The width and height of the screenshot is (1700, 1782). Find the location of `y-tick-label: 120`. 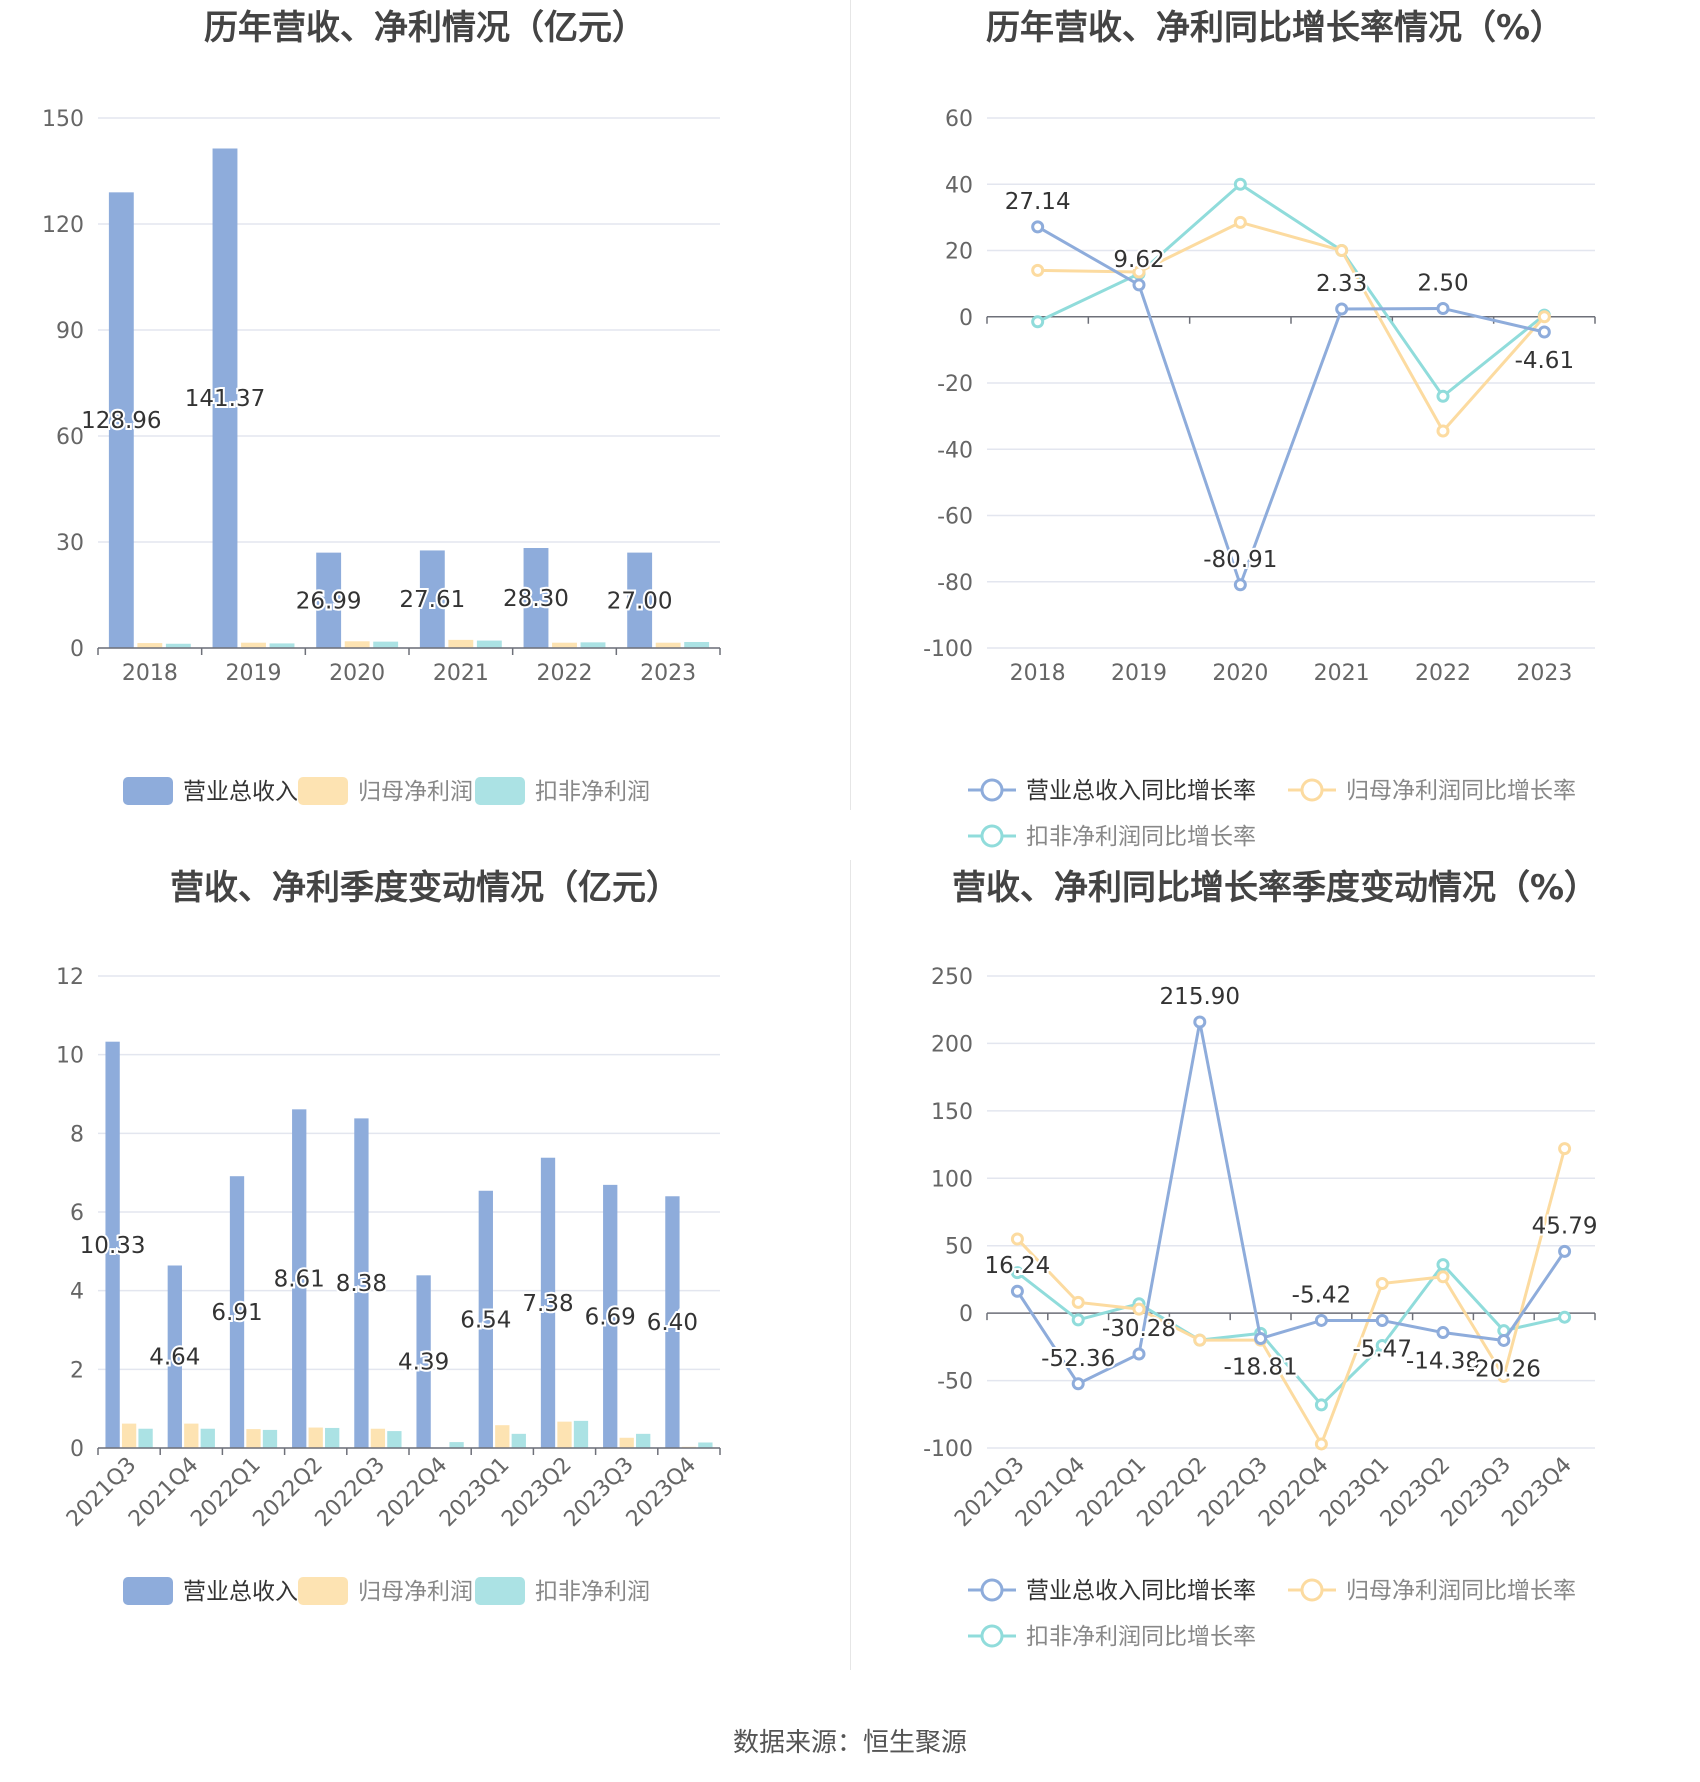

y-tick-label: 120 is located at coordinates (63, 225).